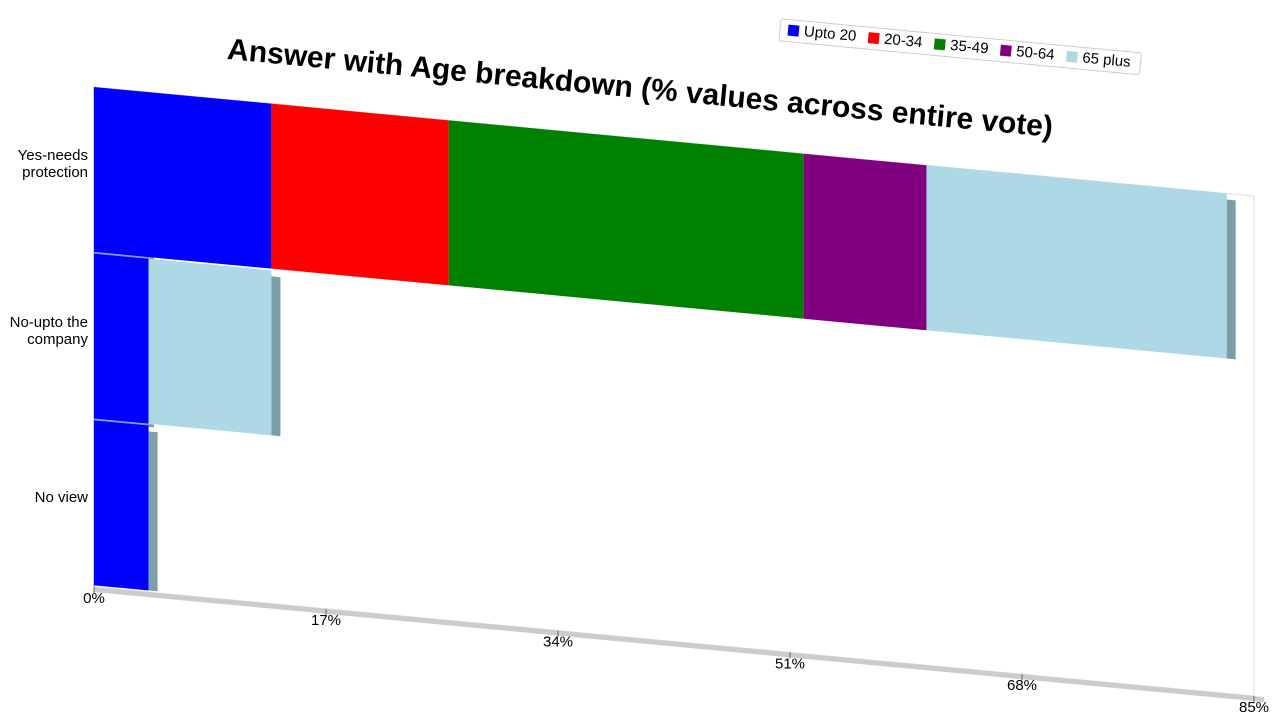 This screenshot has width=1280, height=720. What do you see at coordinates (94, 598) in the screenshot?
I see `x-tick-label: 0%` at bounding box center [94, 598].